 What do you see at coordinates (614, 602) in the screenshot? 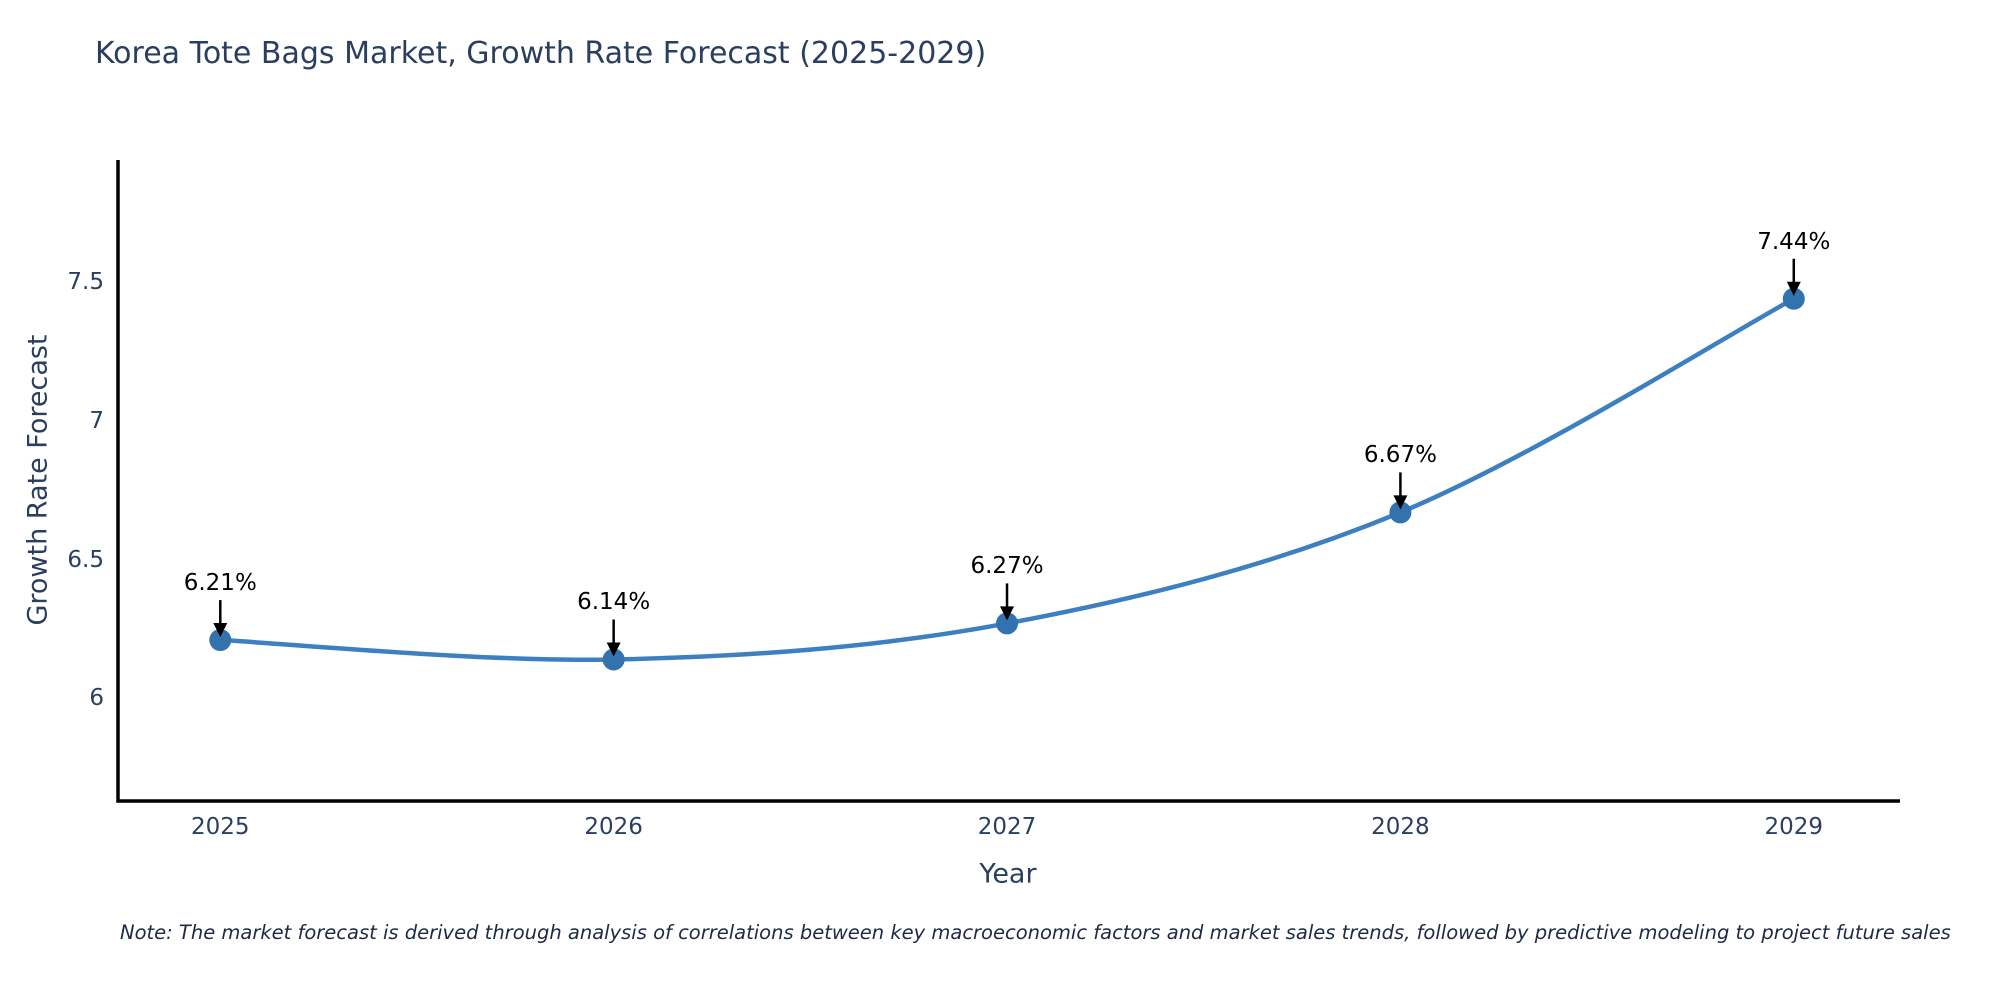
I see `point-label: 6.14%` at bounding box center [614, 602].